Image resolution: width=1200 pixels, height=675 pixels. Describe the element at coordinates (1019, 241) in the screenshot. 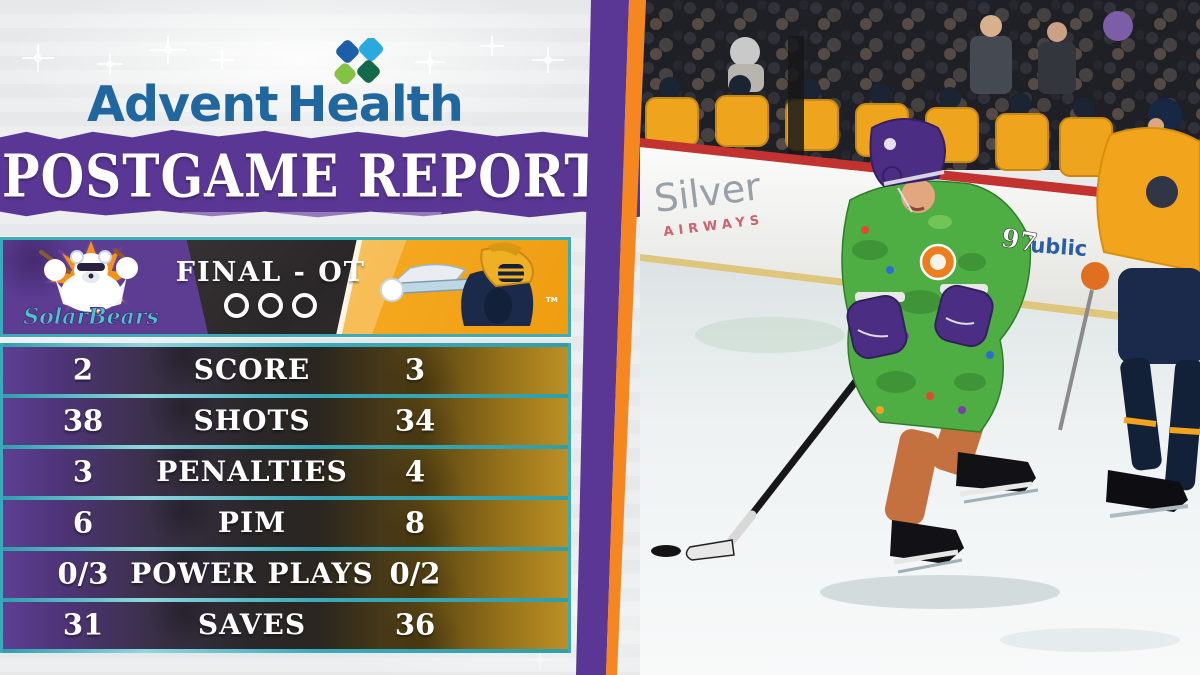

I see `player-number: 97` at that location.